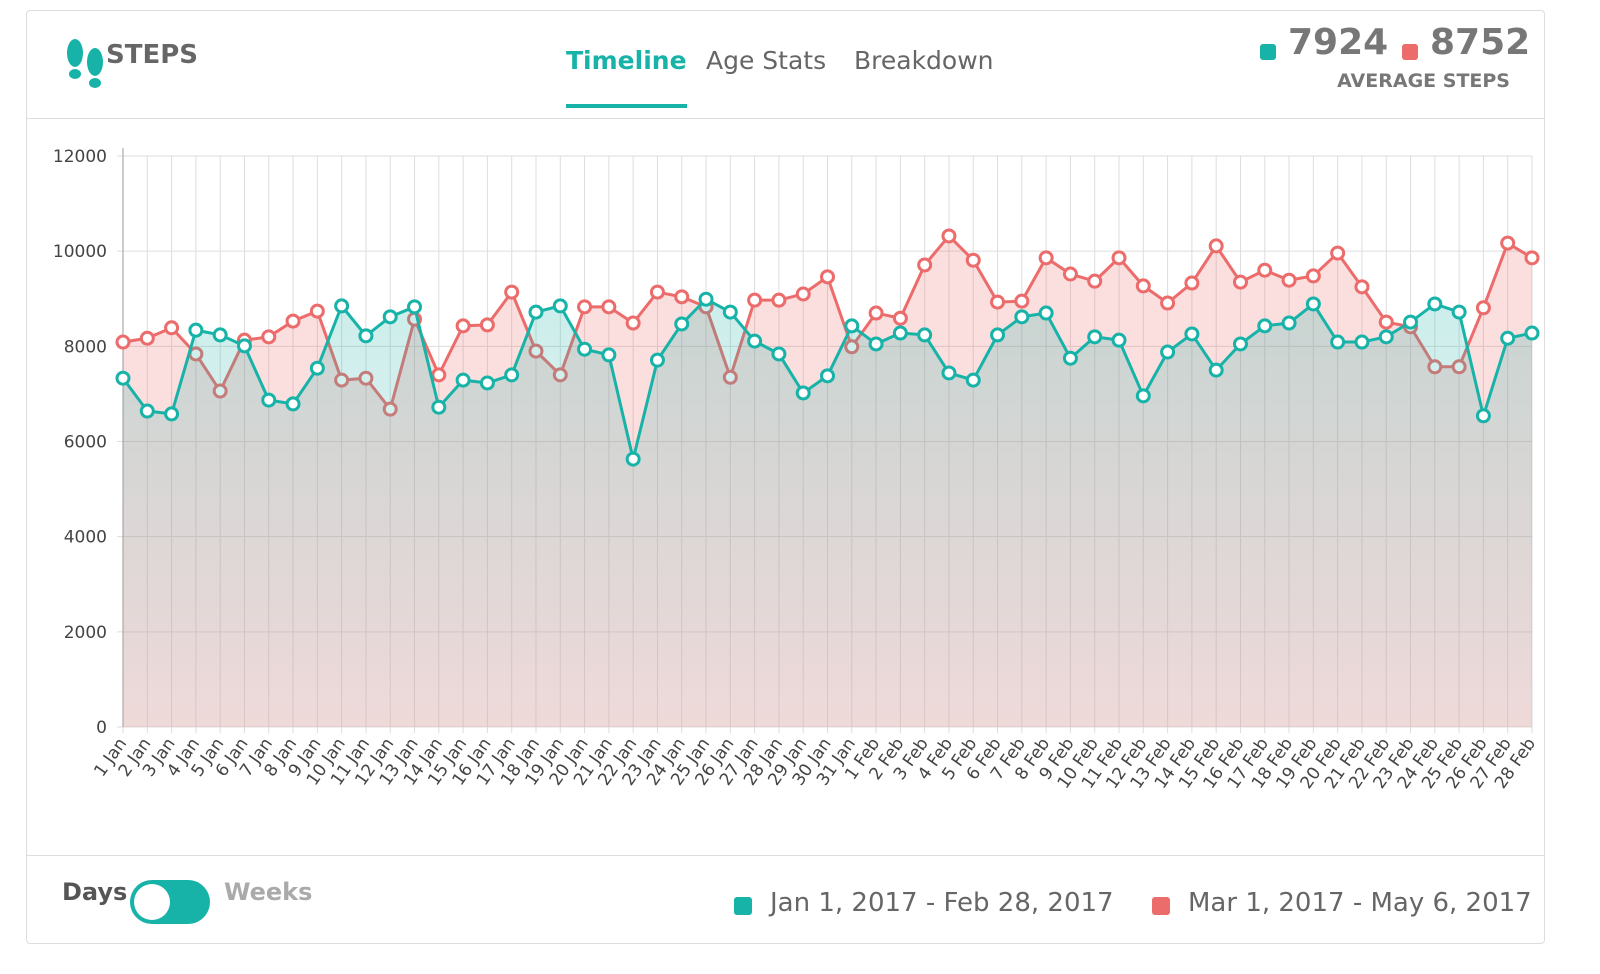 This screenshot has width=1600, height=974. Describe the element at coordinates (626, 60) in the screenshot. I see `tab: Timeline` at that location.